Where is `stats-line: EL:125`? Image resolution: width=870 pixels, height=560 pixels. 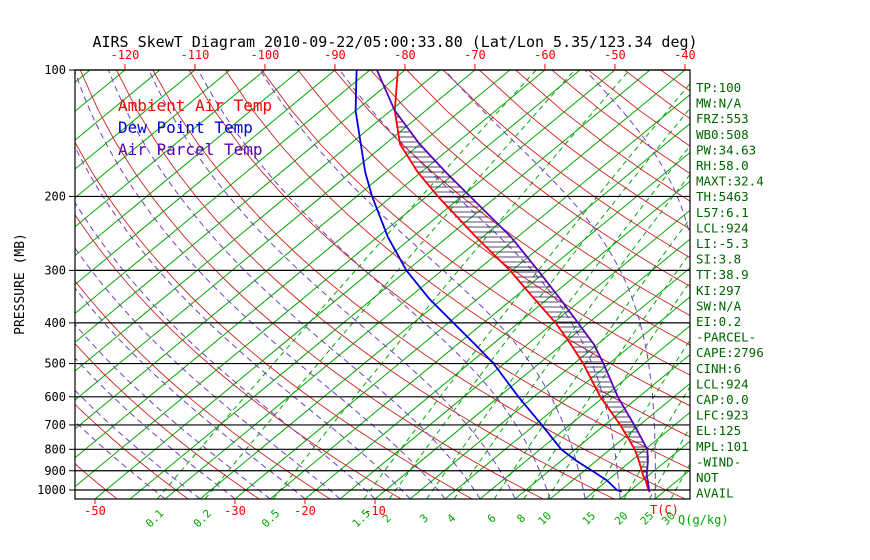
stats-line: EL:125 is located at coordinates (718, 430).